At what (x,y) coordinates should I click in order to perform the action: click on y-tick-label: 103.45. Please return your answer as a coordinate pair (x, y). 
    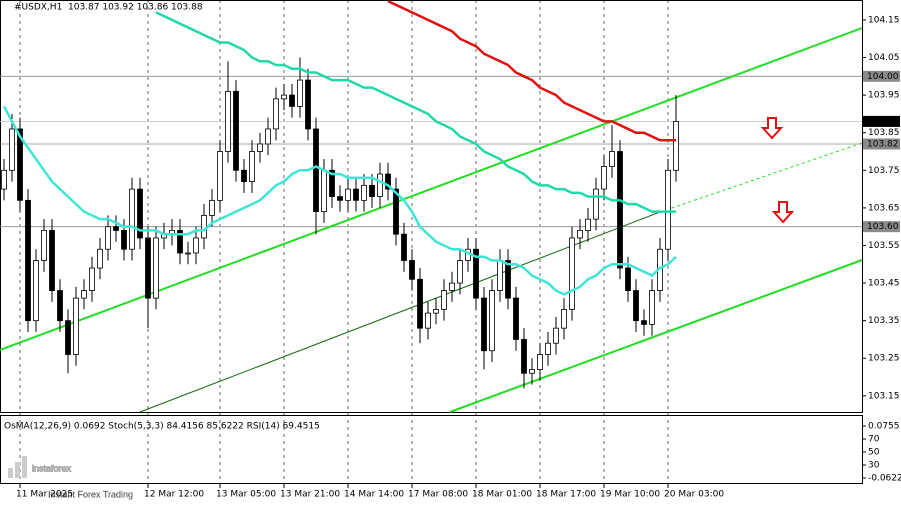
    Looking at the image, I should click on (884, 284).